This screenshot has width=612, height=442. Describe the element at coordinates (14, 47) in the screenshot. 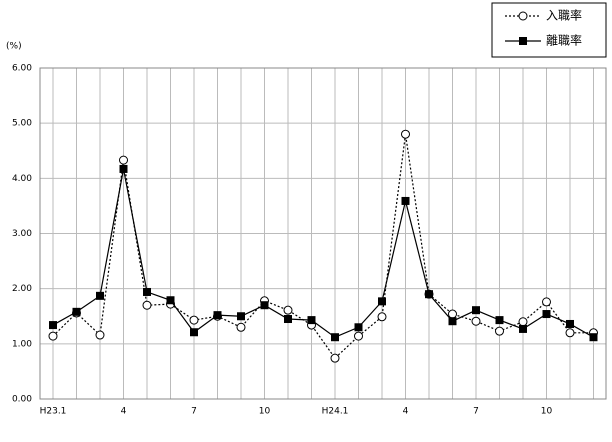

I see `unit-label: (%)` at that location.